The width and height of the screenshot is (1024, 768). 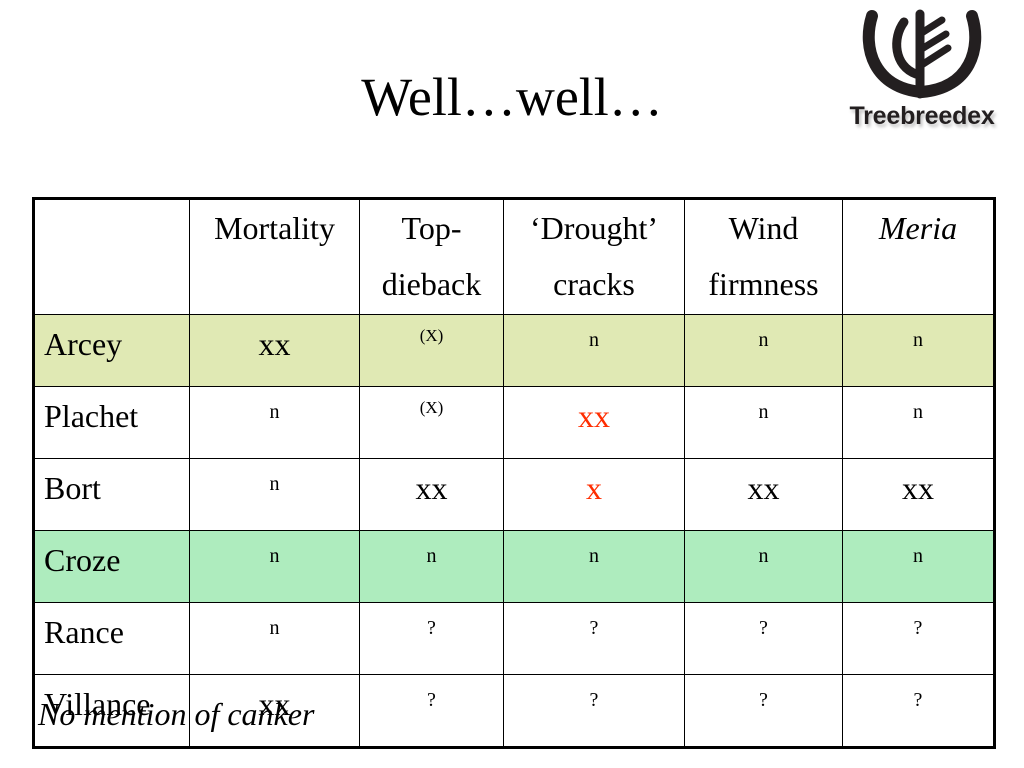 I want to click on row-label: Bort, so click(x=111, y=494).